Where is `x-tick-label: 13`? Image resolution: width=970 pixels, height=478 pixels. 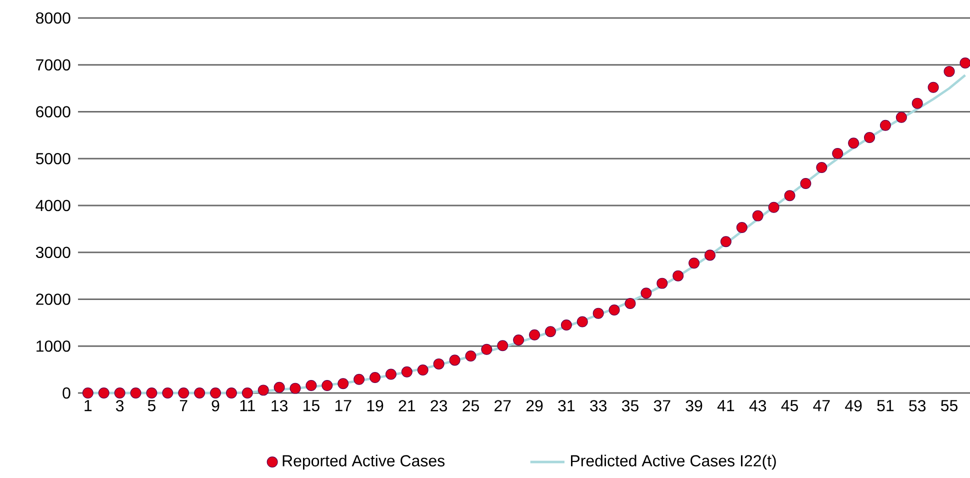
x-tick-label: 13 is located at coordinates (280, 406).